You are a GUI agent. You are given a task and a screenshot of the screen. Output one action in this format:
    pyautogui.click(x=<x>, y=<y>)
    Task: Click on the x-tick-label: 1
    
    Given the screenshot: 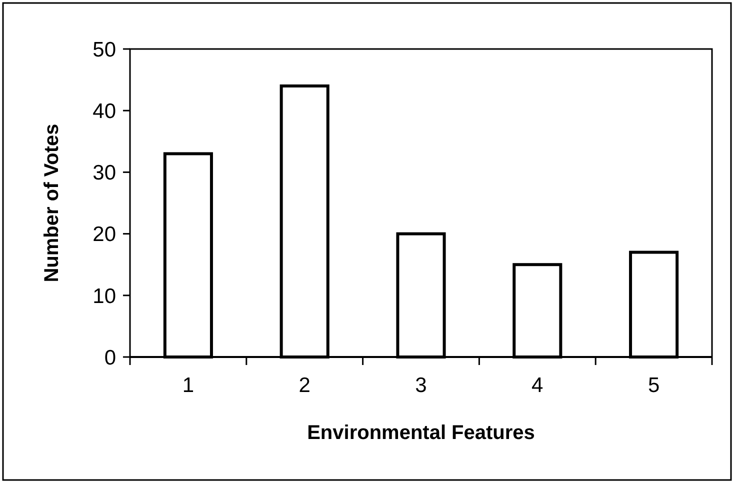 What is the action you would take?
    pyautogui.click(x=188, y=385)
    